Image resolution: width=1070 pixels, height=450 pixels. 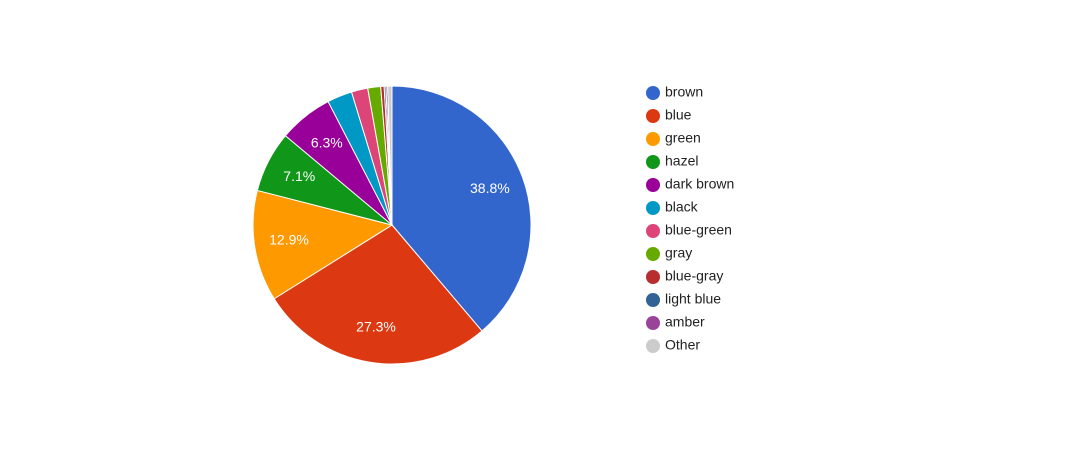 What do you see at coordinates (678, 115) in the screenshot?
I see `legend-label: blue` at bounding box center [678, 115].